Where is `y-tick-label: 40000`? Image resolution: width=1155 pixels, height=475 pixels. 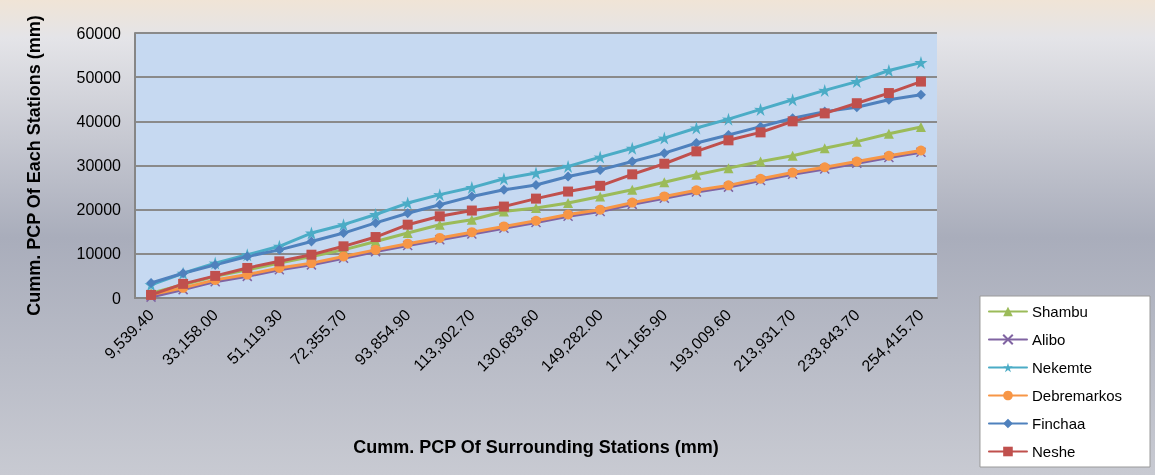 y-tick-label: 40000 is located at coordinates (99, 121).